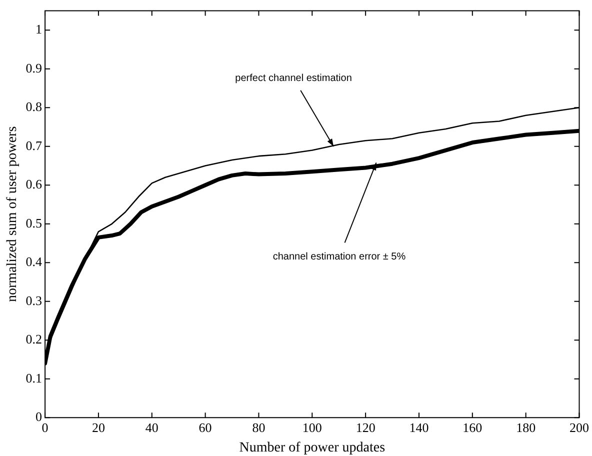 The image size is (592, 456). Describe the element at coordinates (526, 427) in the screenshot. I see `x-tick-label: 180` at that location.